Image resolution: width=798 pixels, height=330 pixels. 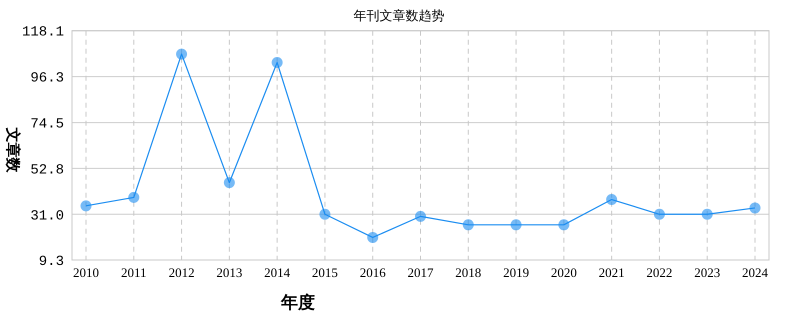 I want to click on y-tick-label: 74.5, so click(x=47, y=124).